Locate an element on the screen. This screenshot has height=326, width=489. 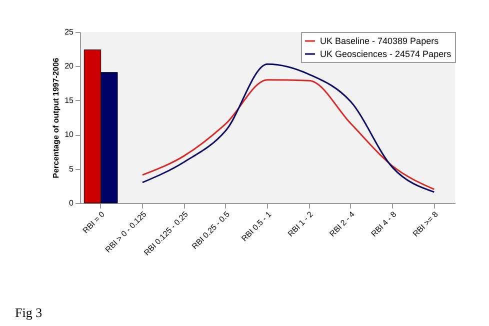
x-tick-label: RBI 0.5 - 1 is located at coordinates (257, 226).